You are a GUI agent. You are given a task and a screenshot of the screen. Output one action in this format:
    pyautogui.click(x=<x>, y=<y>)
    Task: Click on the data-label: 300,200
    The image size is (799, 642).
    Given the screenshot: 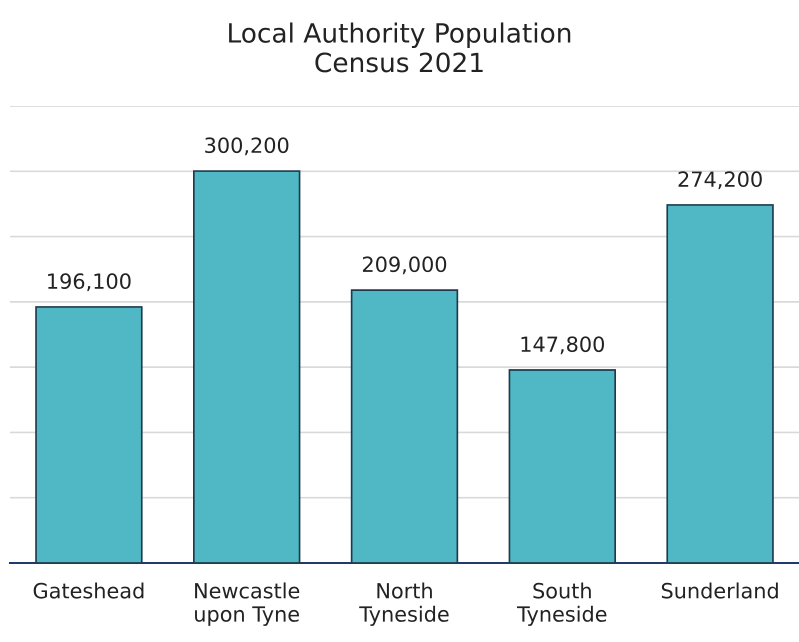 What is the action you would take?
    pyautogui.click(x=246, y=146)
    